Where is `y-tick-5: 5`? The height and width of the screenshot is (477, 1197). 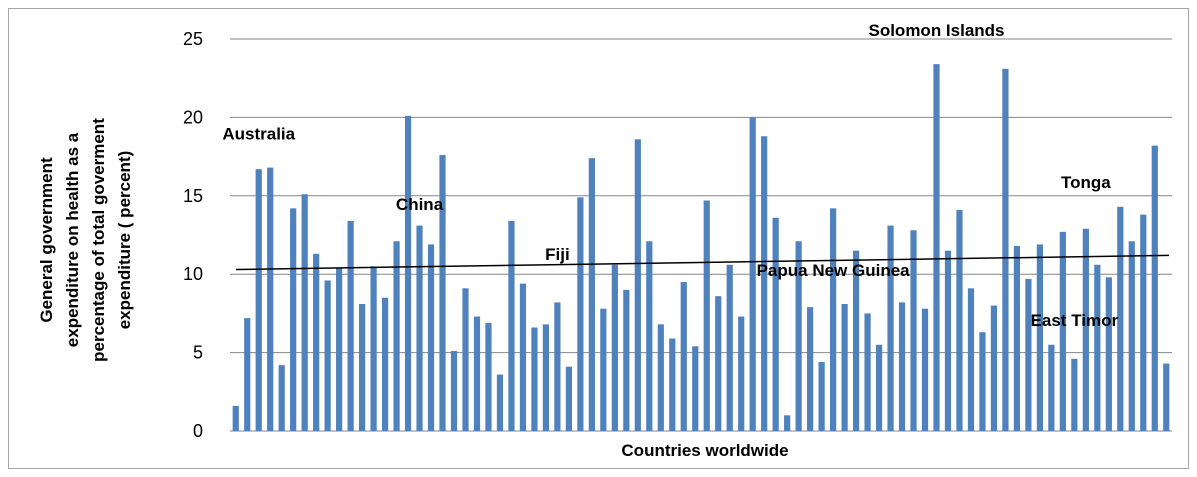 y-tick-5: 5 is located at coordinates (198, 353).